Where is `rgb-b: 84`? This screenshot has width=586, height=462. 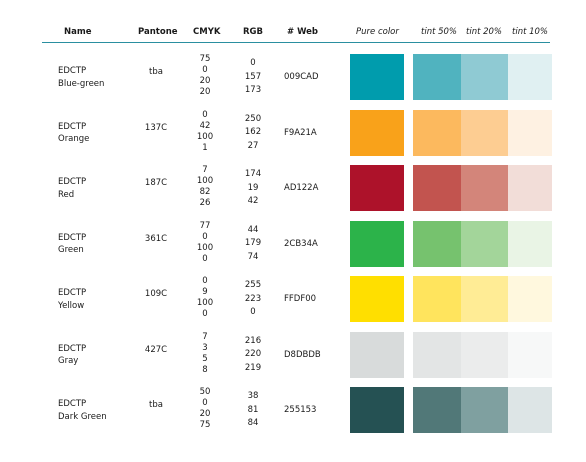 rgb-b: 84 is located at coordinates (253, 423).